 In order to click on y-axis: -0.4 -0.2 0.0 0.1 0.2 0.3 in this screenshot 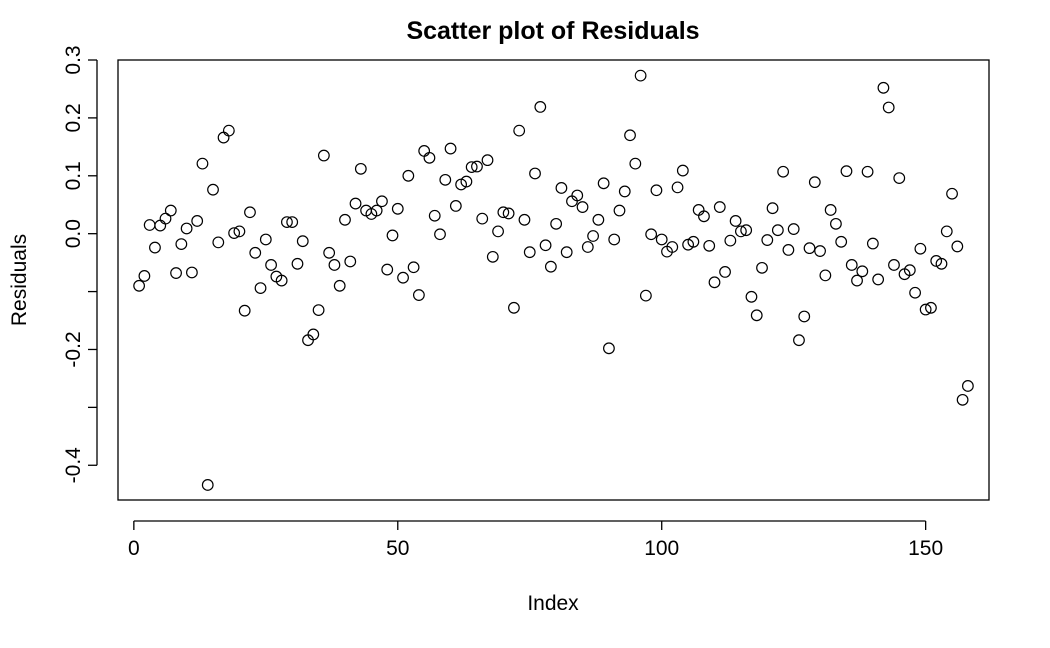, I will do `click(80, 264)`.